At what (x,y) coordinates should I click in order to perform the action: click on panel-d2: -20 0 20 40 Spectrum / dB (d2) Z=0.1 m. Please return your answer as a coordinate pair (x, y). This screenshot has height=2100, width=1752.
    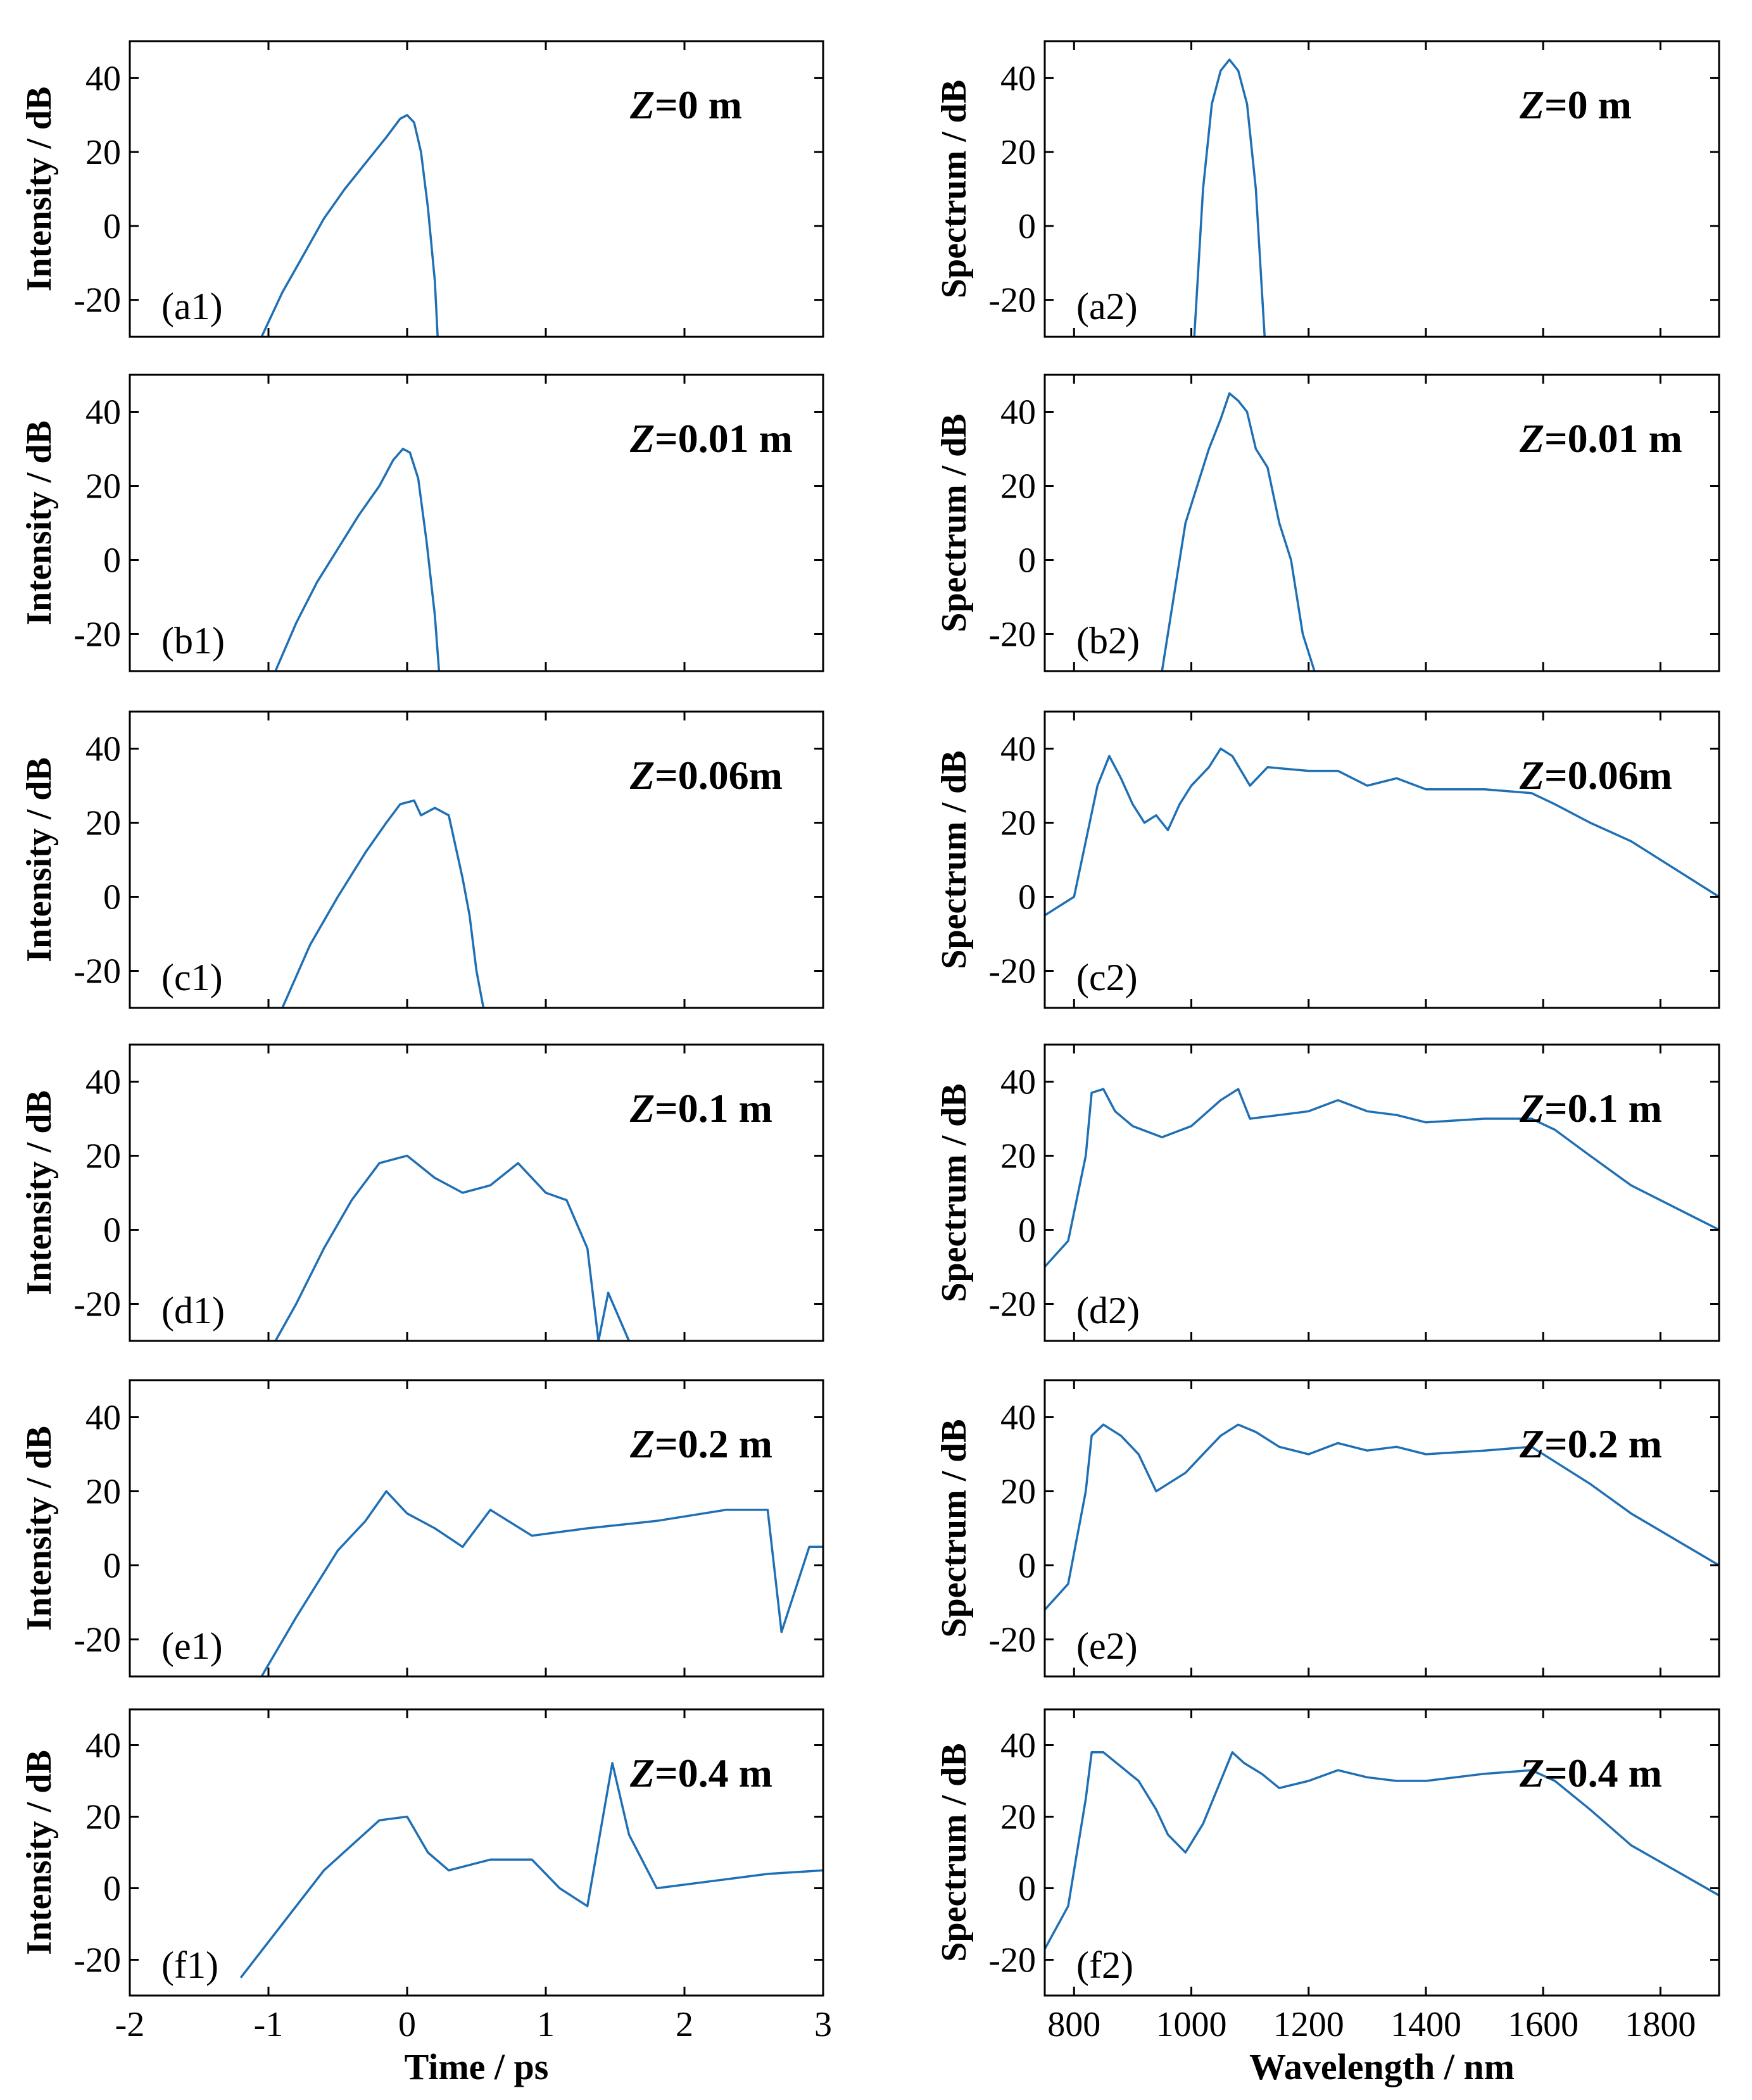
    Looking at the image, I should click on (1327, 1192).